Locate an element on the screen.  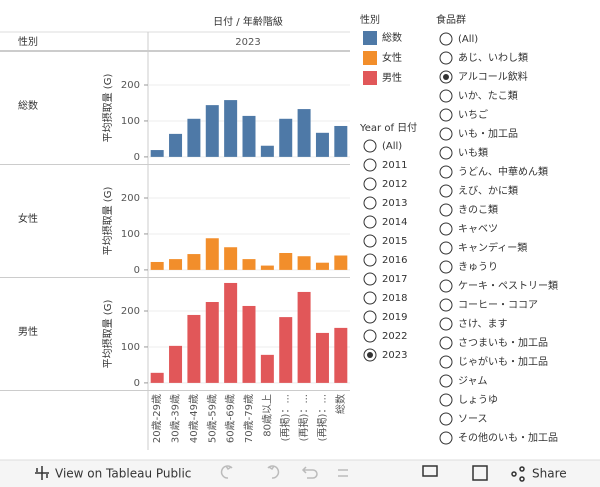
row-label: 女性 is located at coordinates (28, 218).